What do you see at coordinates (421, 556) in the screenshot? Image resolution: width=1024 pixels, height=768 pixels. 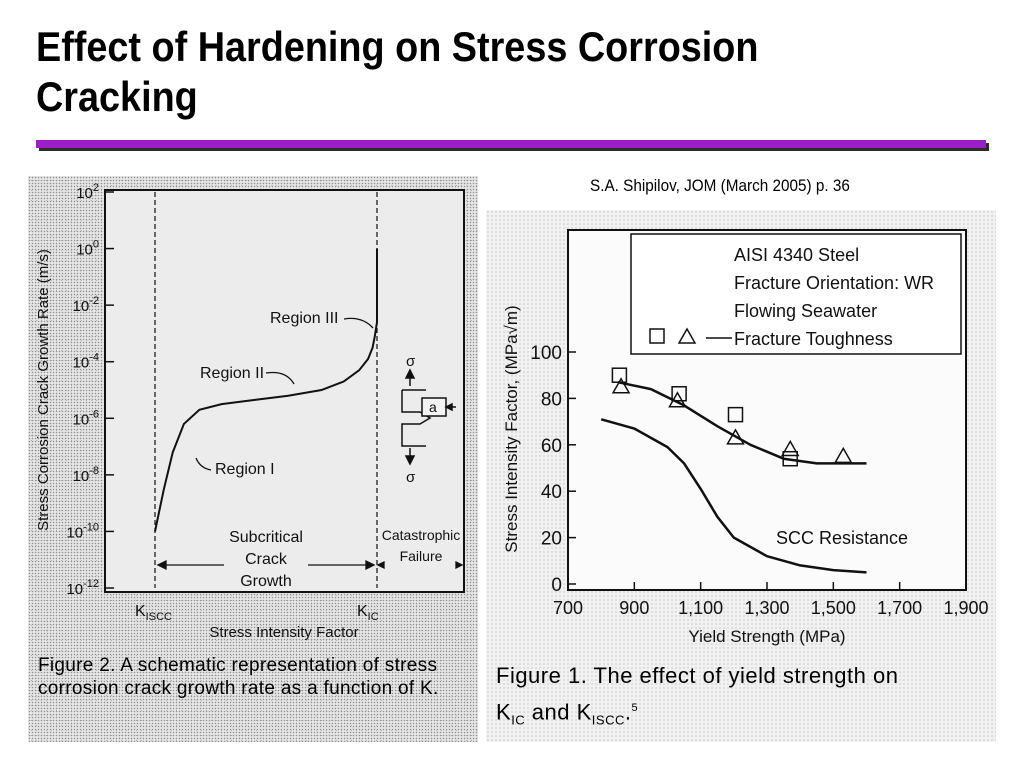 I see `catastrophic-label-2: Failure` at bounding box center [421, 556].